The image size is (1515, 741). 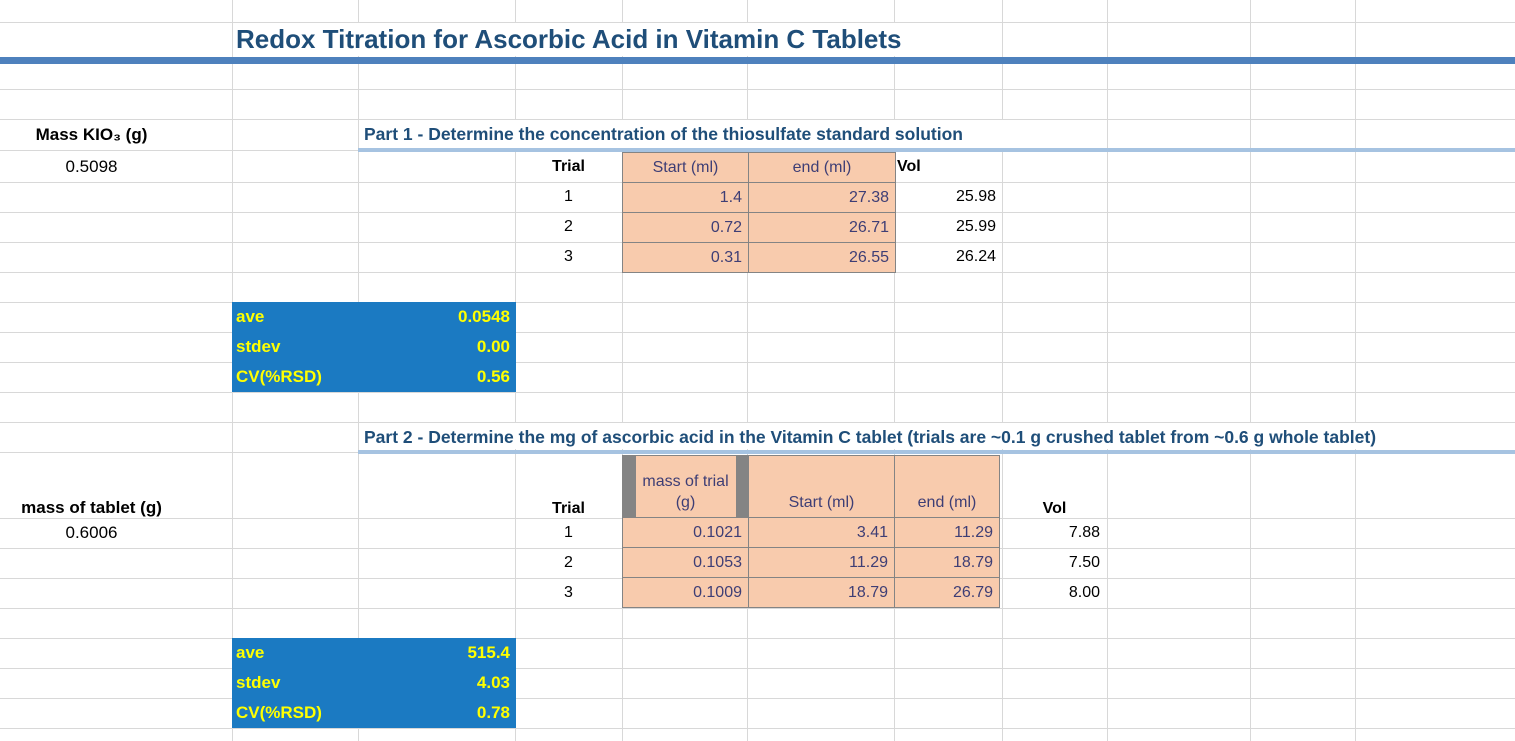 What do you see at coordinates (493, 376) in the screenshot?
I see `part1-cv-value: 0.56` at bounding box center [493, 376].